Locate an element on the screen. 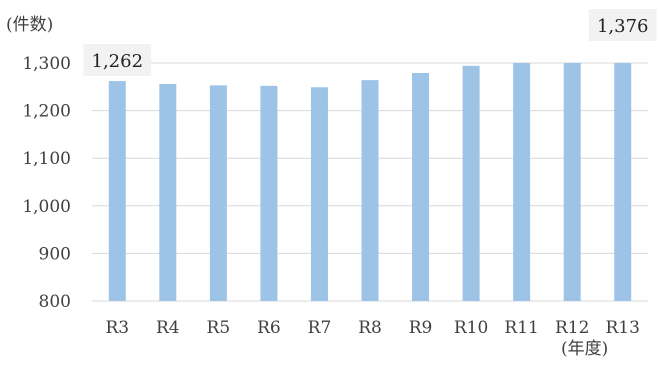  x-tick-label: R7 is located at coordinates (320, 328).